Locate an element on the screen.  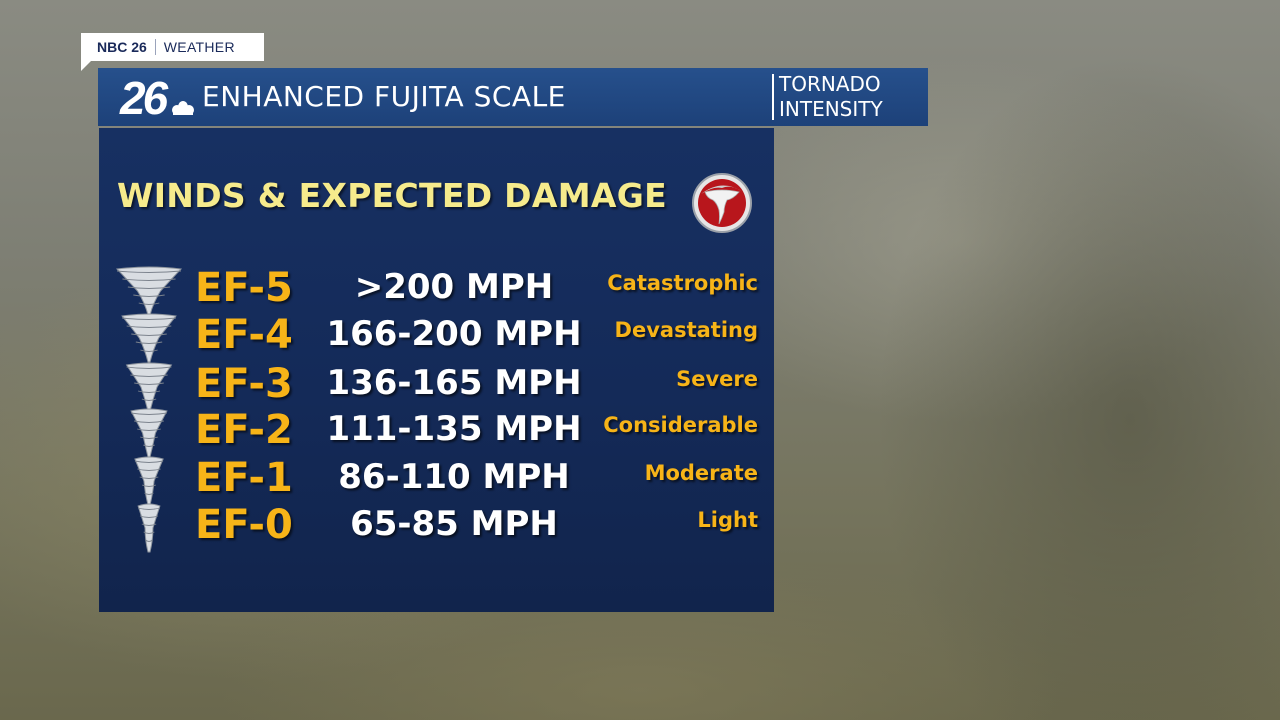
scale-row-ef-1: EF-1 86-110 MPH Moderate is located at coordinates (436, 480).